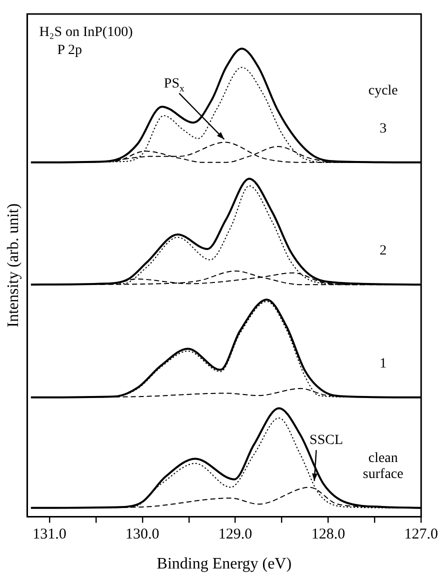 The height and width of the screenshot is (582, 441). I want to click on y-axis-title: Intensity (arb. unit), so click(13, 265).